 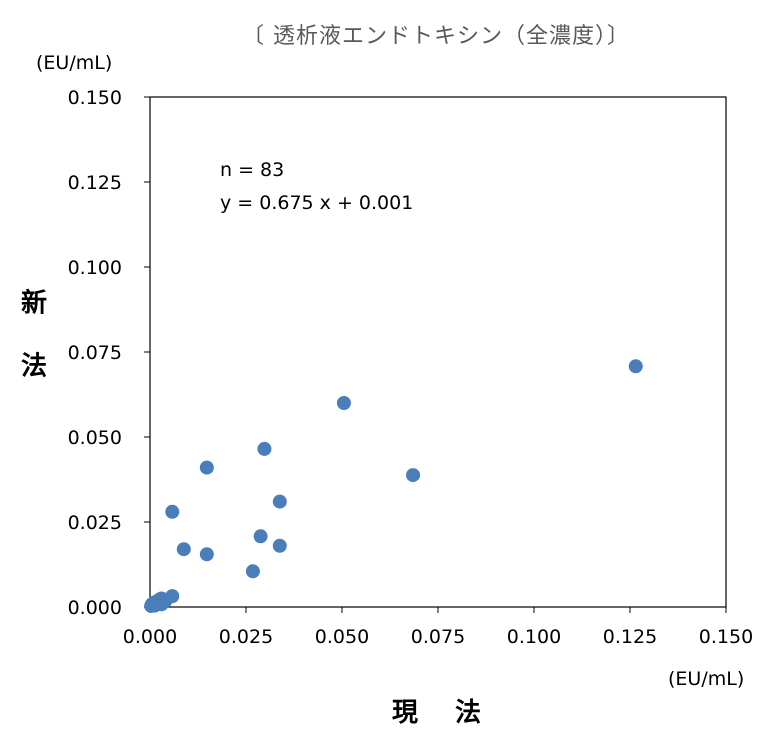 I want to click on x-tick-label: 0.050, so click(x=342, y=637).